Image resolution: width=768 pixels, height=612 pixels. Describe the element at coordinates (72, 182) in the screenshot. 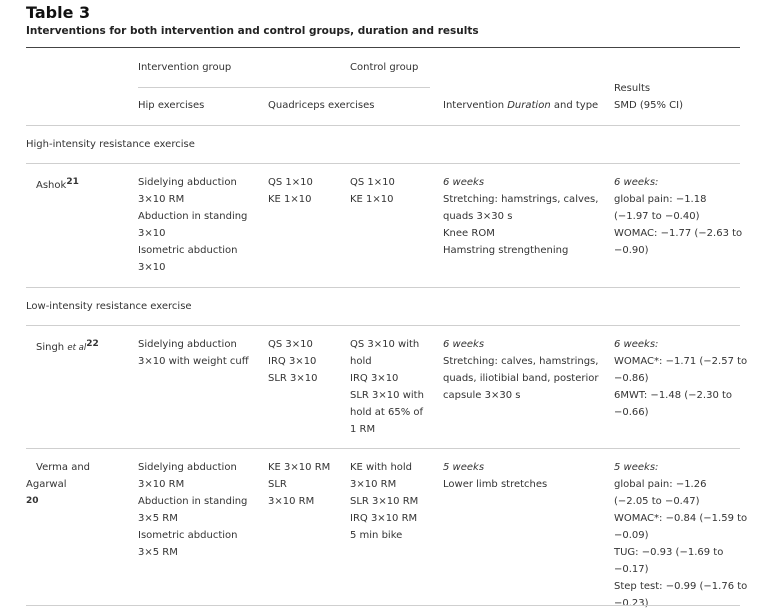

I see `reference-number: 21` at that location.